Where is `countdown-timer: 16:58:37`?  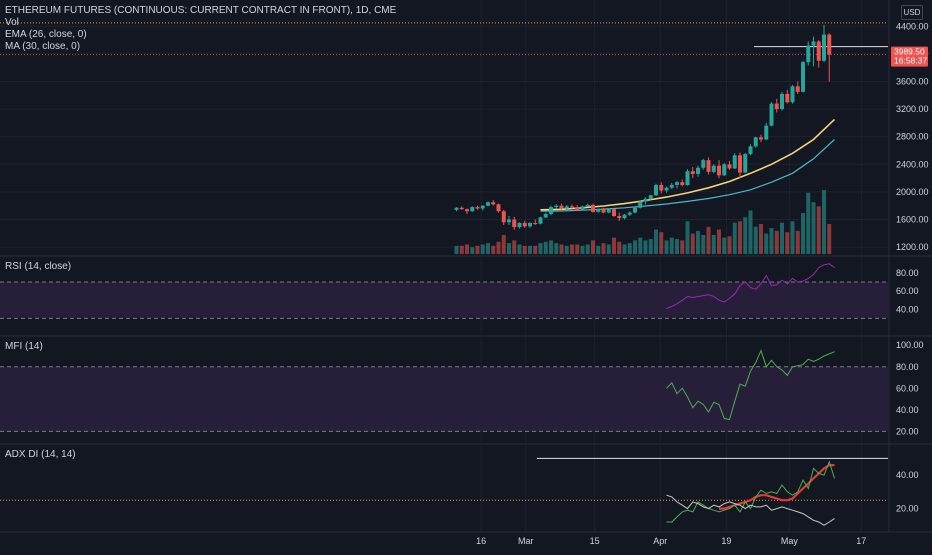
countdown-timer: 16:58:37 is located at coordinates (910, 61).